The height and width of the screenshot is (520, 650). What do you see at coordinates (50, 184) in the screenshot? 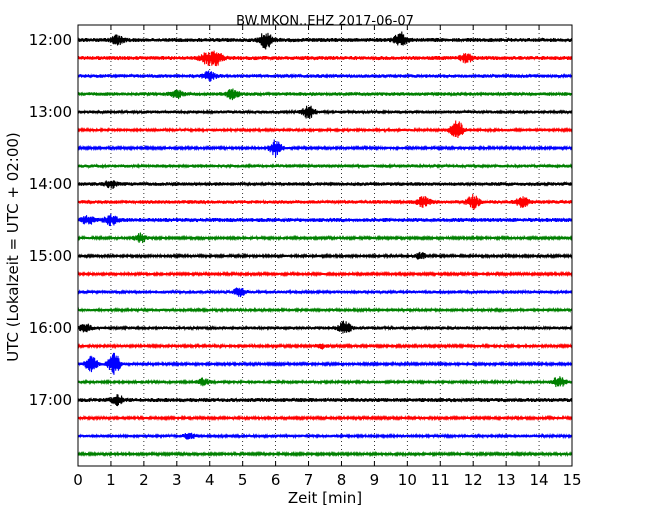
I see `y-tick-label: 14:00` at bounding box center [50, 184].